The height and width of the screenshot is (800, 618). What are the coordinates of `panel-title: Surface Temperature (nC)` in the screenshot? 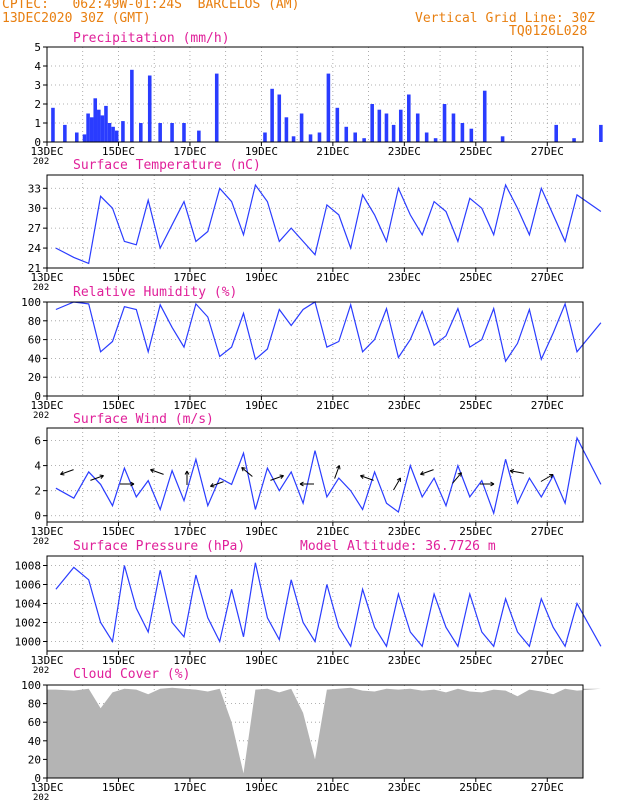 It's located at (167, 165).